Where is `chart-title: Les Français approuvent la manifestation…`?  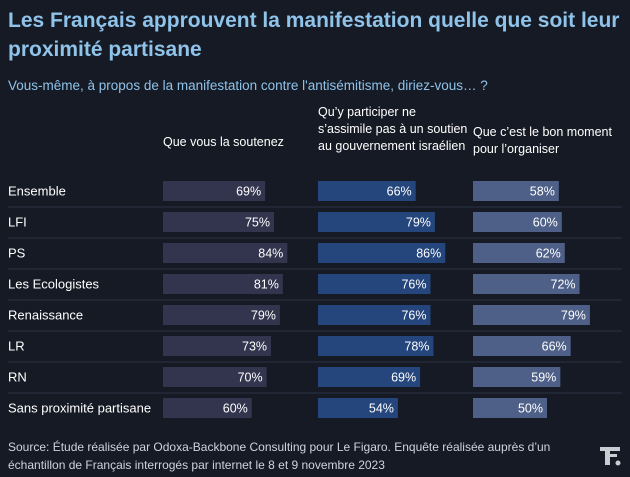
chart-title: Les Français approuvent la manifestation… is located at coordinates (314, 35).